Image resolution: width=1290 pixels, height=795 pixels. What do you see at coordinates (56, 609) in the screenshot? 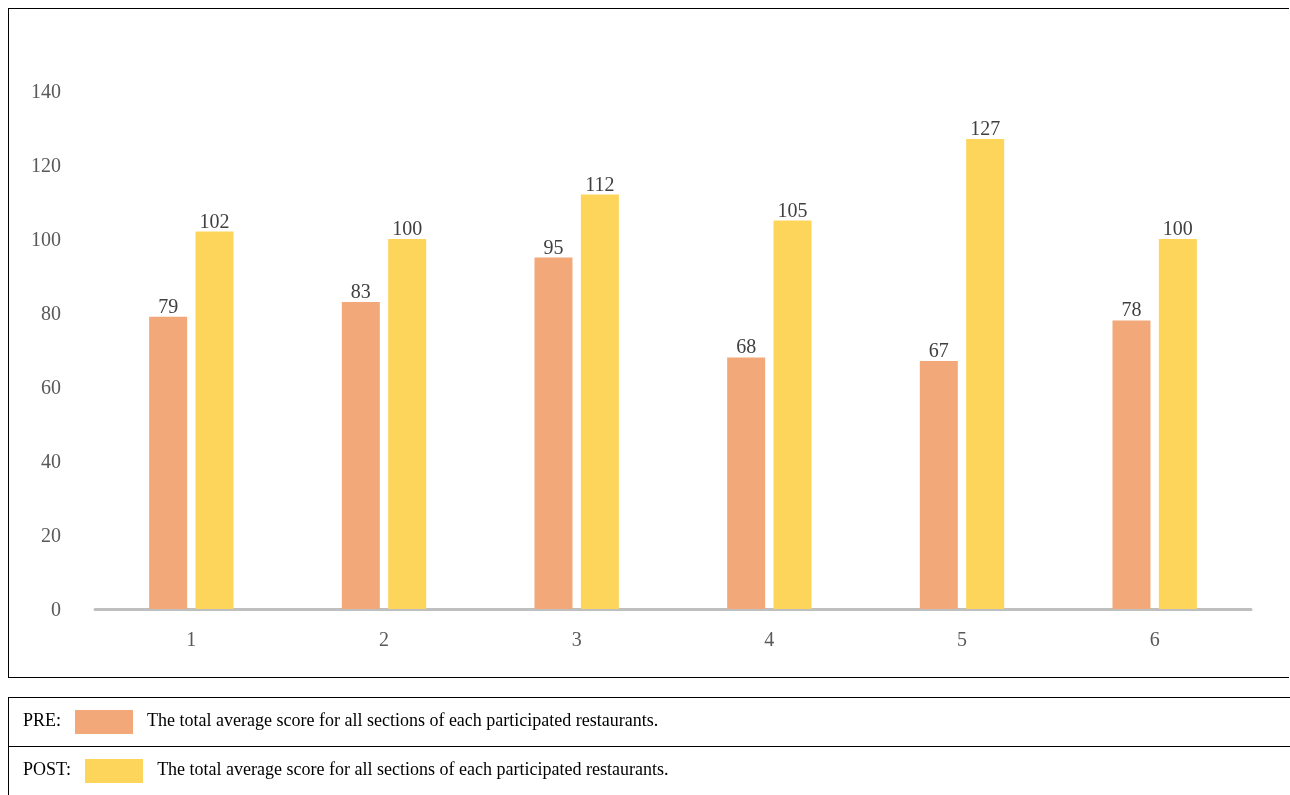
I see `y-tick-label: 0` at bounding box center [56, 609].